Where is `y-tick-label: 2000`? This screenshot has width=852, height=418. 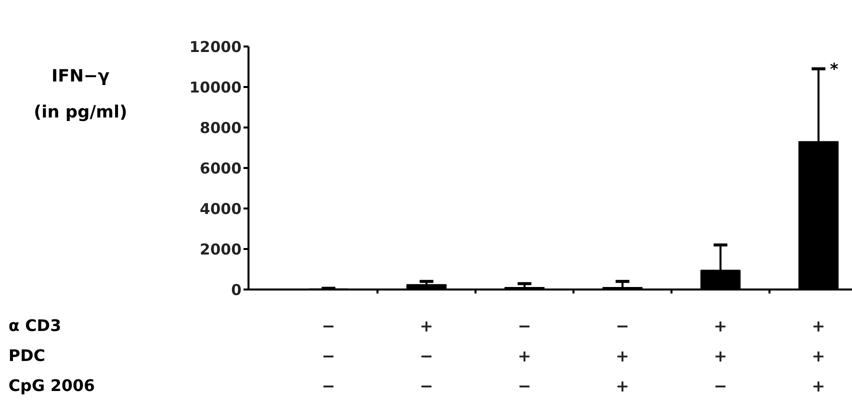
y-tick-label: 2000 is located at coordinates (221, 249).